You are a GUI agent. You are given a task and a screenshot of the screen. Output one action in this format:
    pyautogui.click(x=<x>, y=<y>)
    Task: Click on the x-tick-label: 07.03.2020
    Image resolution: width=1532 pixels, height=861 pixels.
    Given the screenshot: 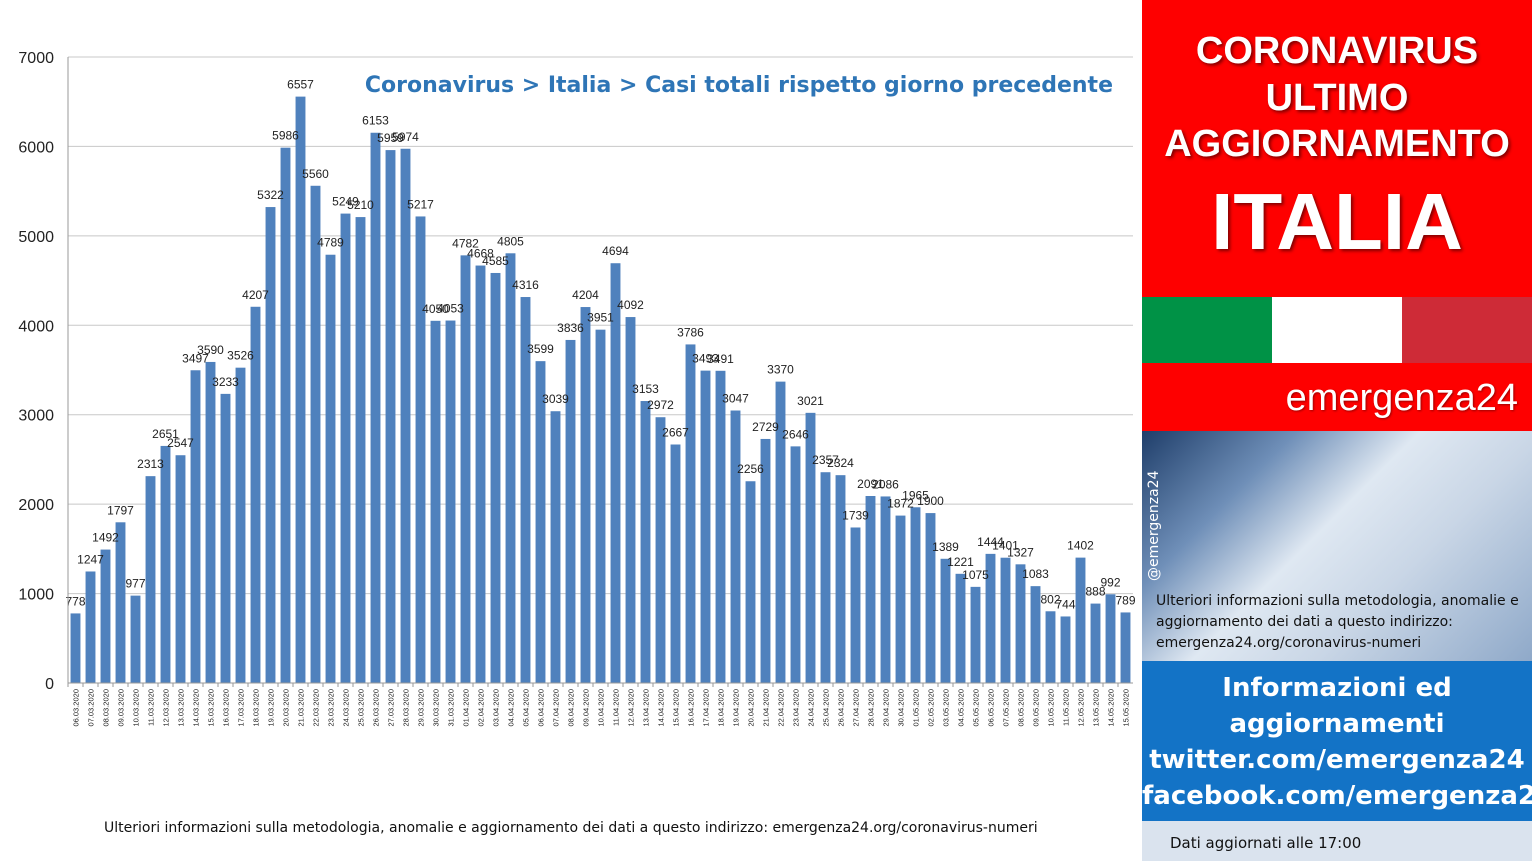 What is the action you would take?
    pyautogui.click(x=91, y=708)
    